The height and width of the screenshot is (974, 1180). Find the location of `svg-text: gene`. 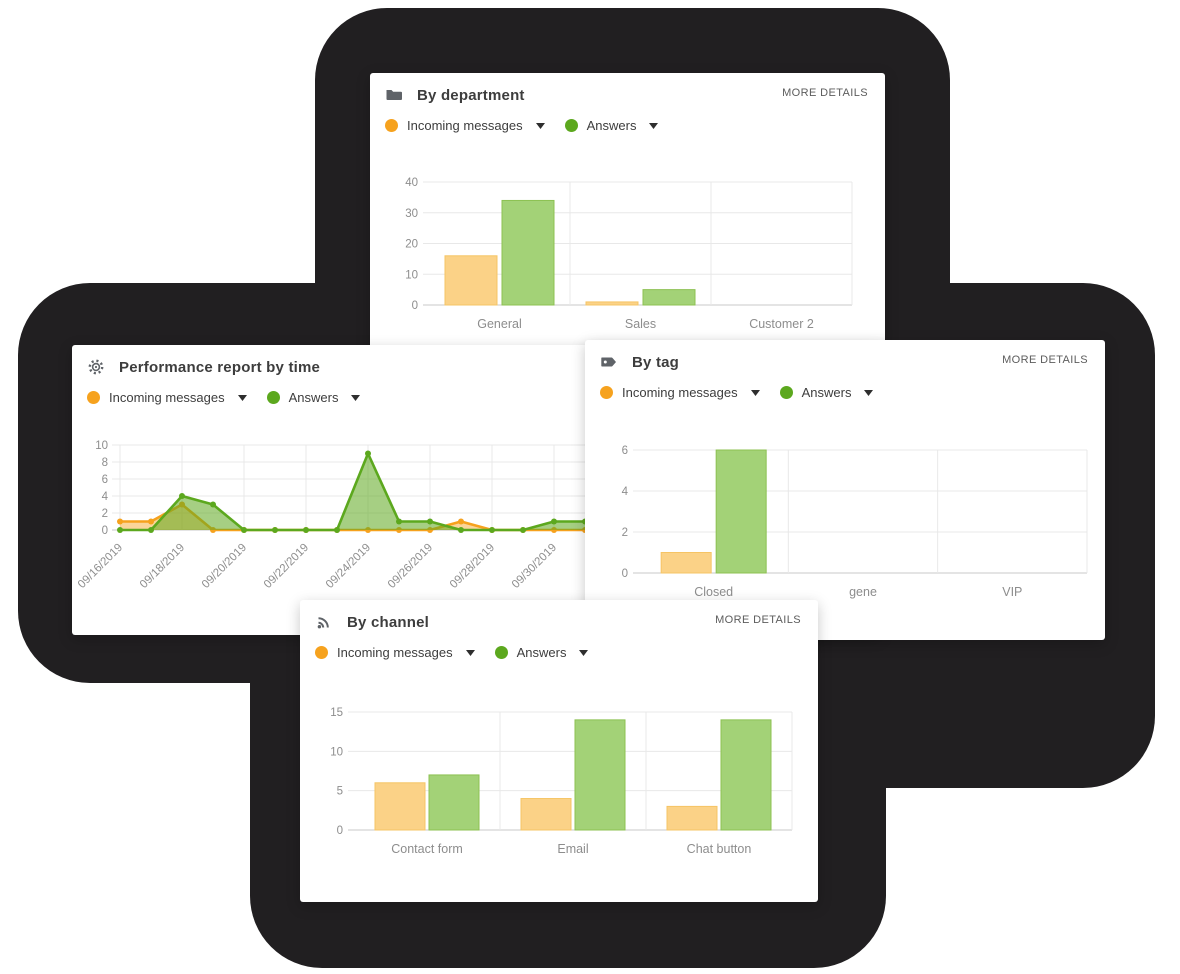

svg-text: gene is located at coordinates (863, 592).